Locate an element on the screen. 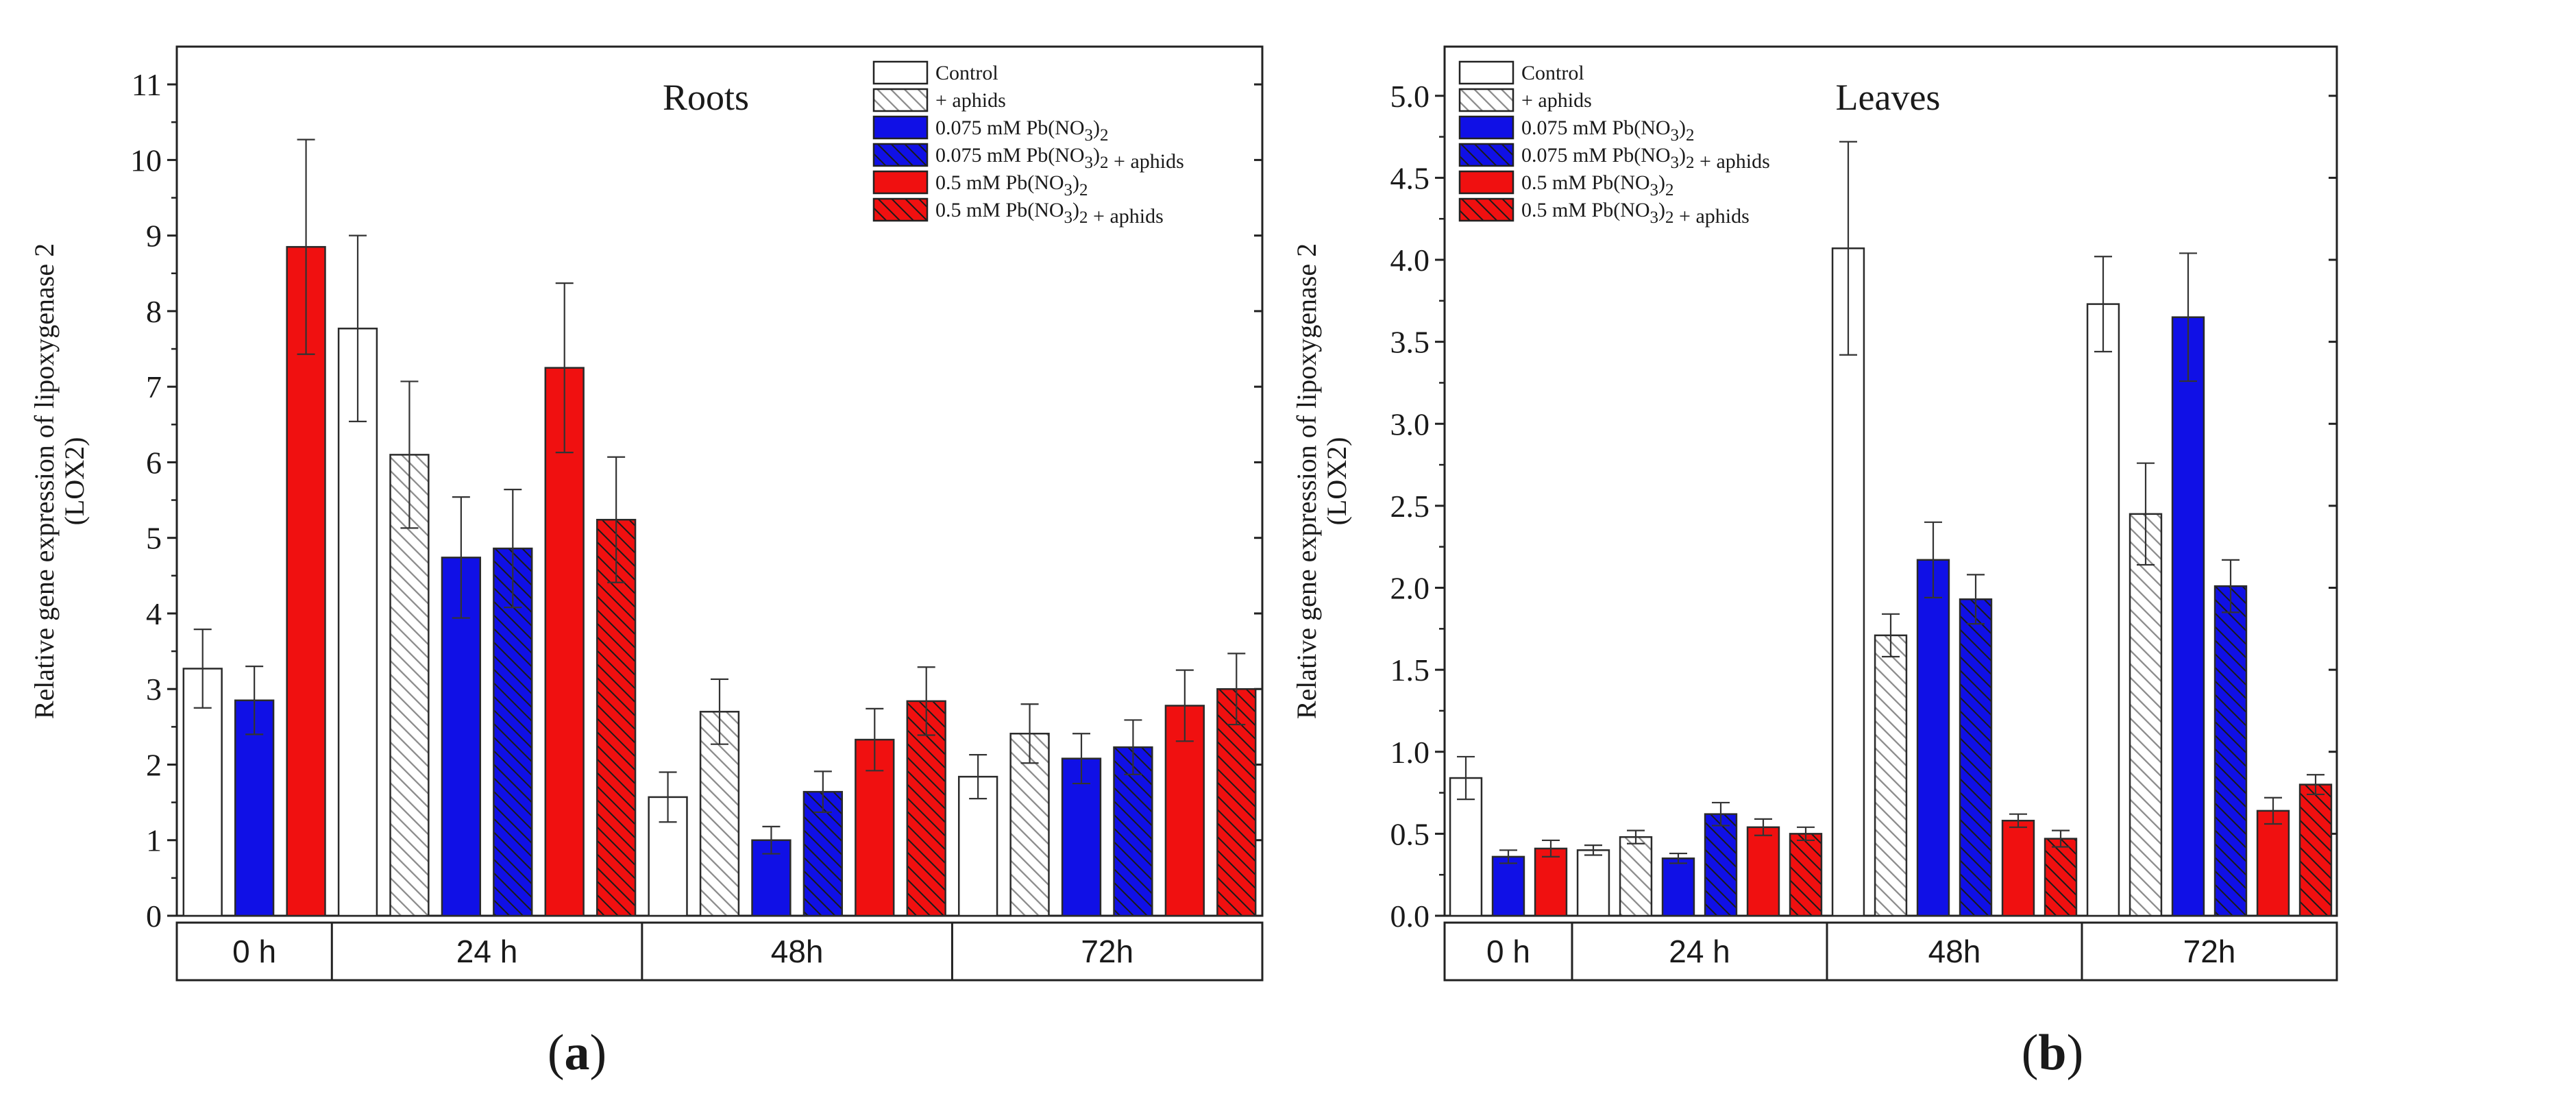 The image size is (2576, 1107). y-tick-label: 10 is located at coordinates (146, 160).